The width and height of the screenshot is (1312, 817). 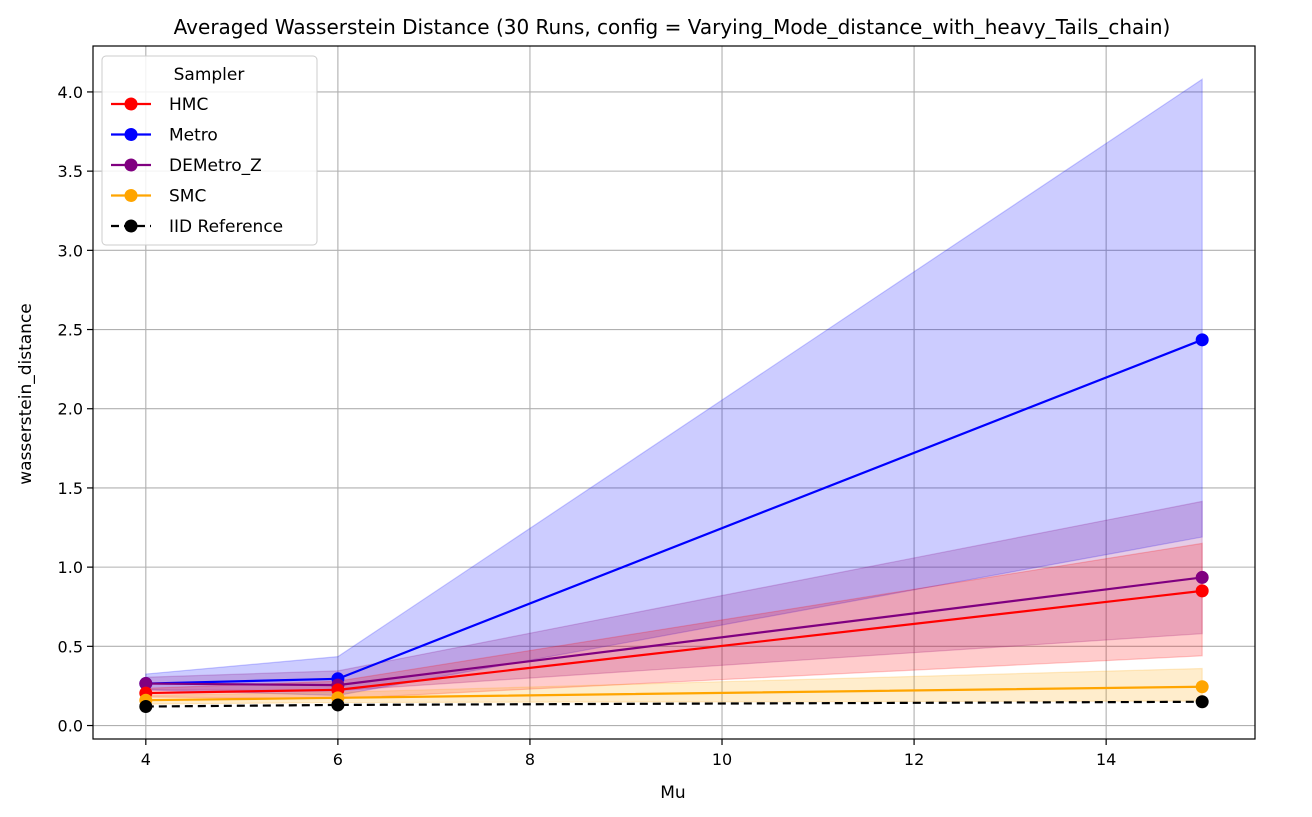 I want to click on legend-label-smc: SMC, so click(x=187, y=197).